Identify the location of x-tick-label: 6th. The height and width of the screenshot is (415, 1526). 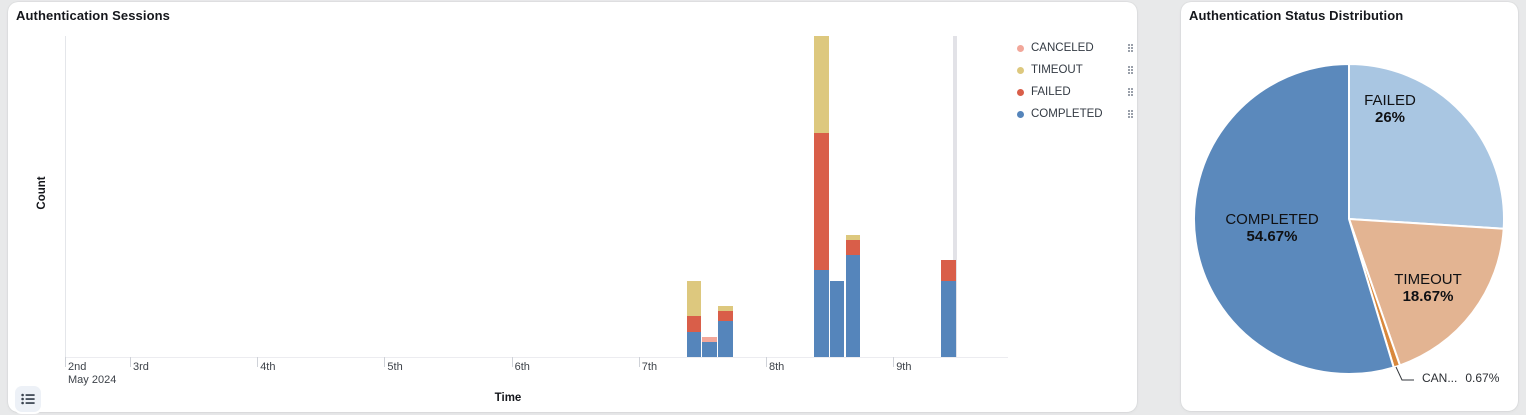
(522, 367).